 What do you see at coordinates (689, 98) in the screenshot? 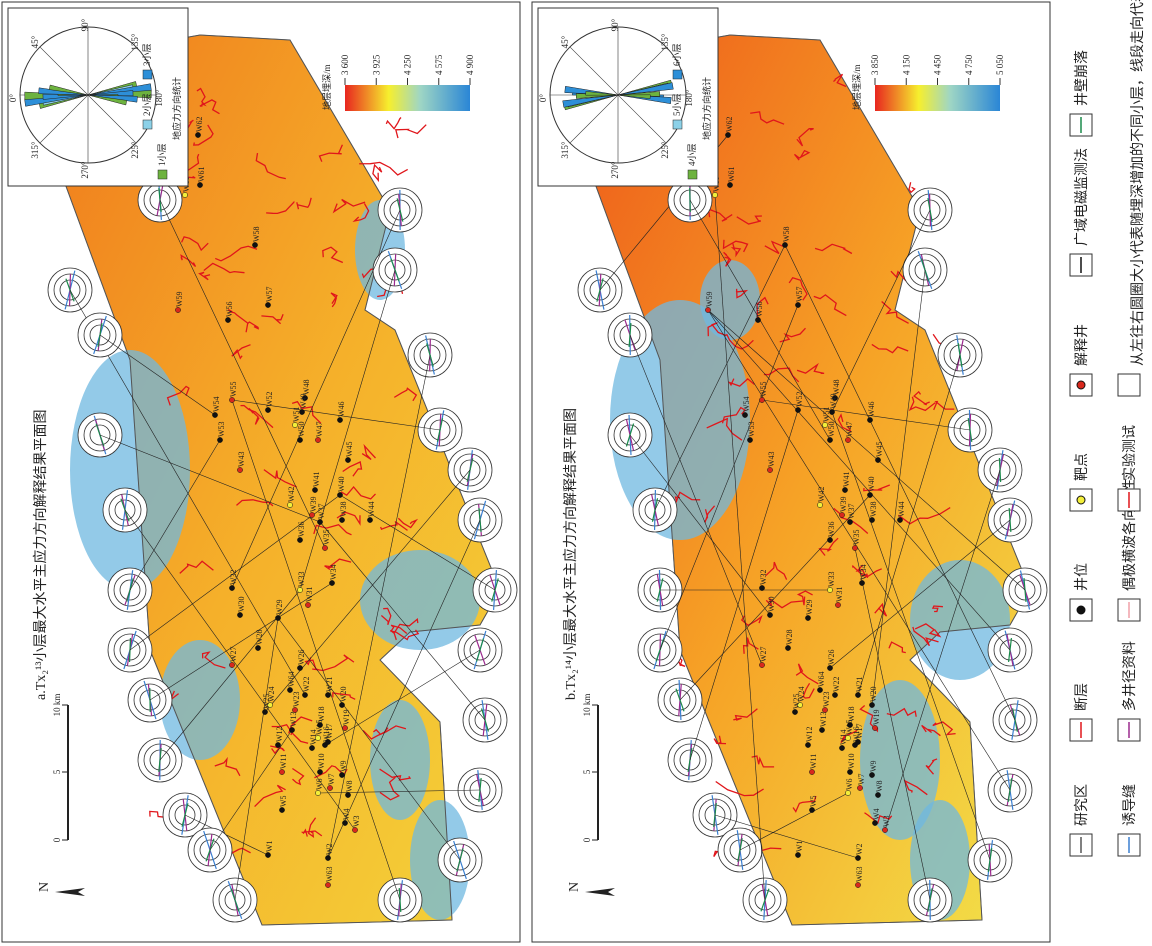
I see `rose-angle: 180°` at bounding box center [689, 98].